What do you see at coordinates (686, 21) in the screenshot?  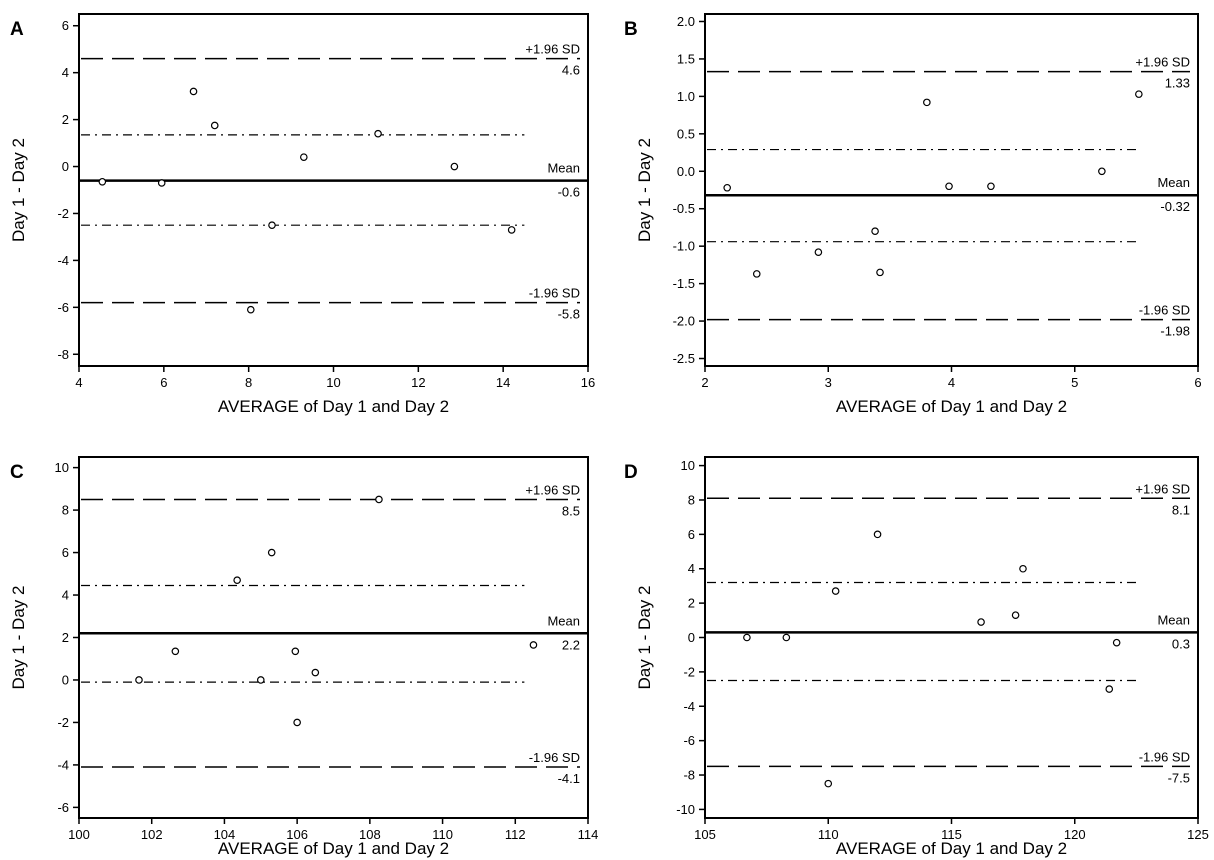 I see `y-tick-label: 2.0` at bounding box center [686, 21].